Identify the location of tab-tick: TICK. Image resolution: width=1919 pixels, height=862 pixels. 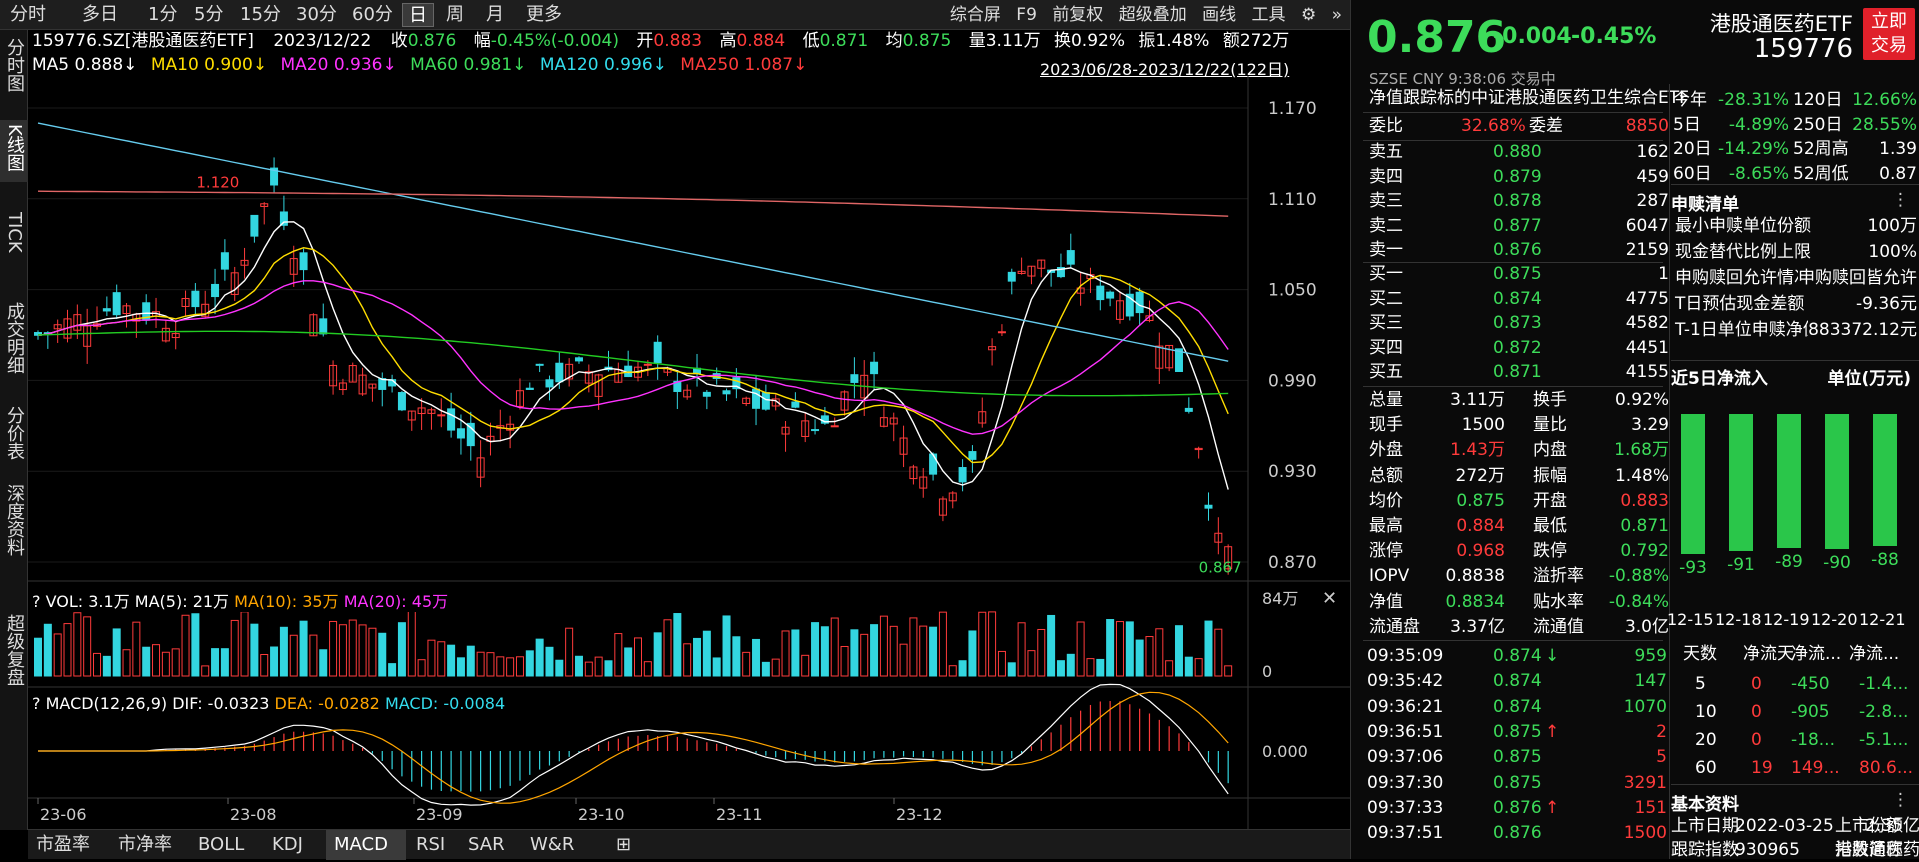
(14, 232).